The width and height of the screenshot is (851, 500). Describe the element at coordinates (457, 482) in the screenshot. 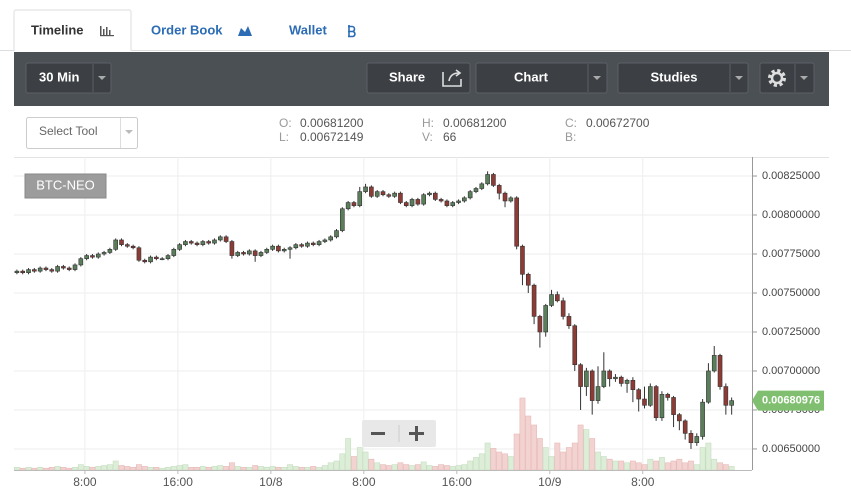

I see `x-tick-label: 16:00` at that location.